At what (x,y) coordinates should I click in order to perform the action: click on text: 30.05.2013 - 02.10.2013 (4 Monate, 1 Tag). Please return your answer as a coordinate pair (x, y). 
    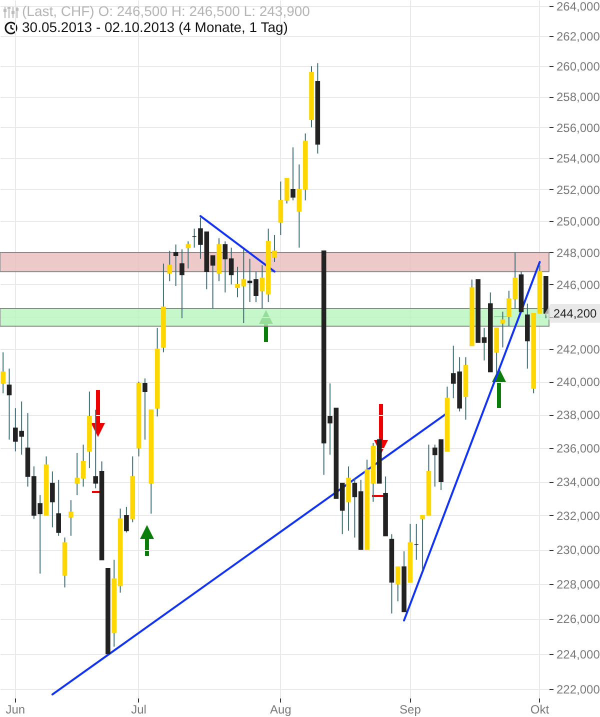
    Looking at the image, I should click on (155, 27).